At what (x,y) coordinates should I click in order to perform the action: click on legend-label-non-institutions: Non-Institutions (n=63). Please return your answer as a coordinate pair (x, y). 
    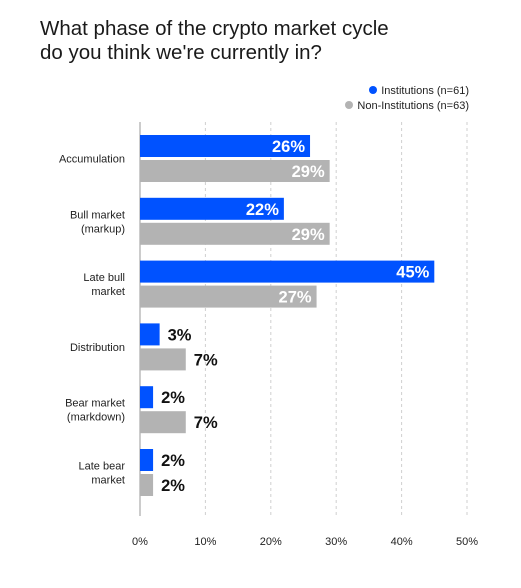
    Looking at the image, I should click on (413, 106).